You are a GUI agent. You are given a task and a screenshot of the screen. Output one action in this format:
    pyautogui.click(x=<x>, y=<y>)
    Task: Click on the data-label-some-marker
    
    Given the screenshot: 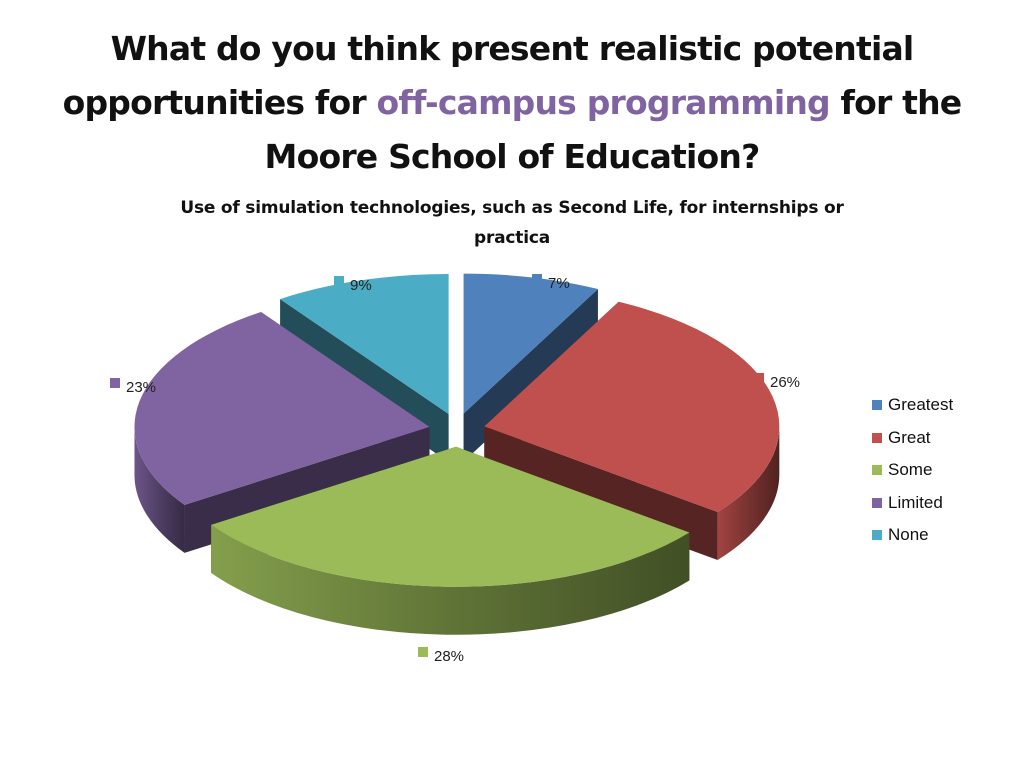 What is the action you would take?
    pyautogui.click(x=423, y=652)
    